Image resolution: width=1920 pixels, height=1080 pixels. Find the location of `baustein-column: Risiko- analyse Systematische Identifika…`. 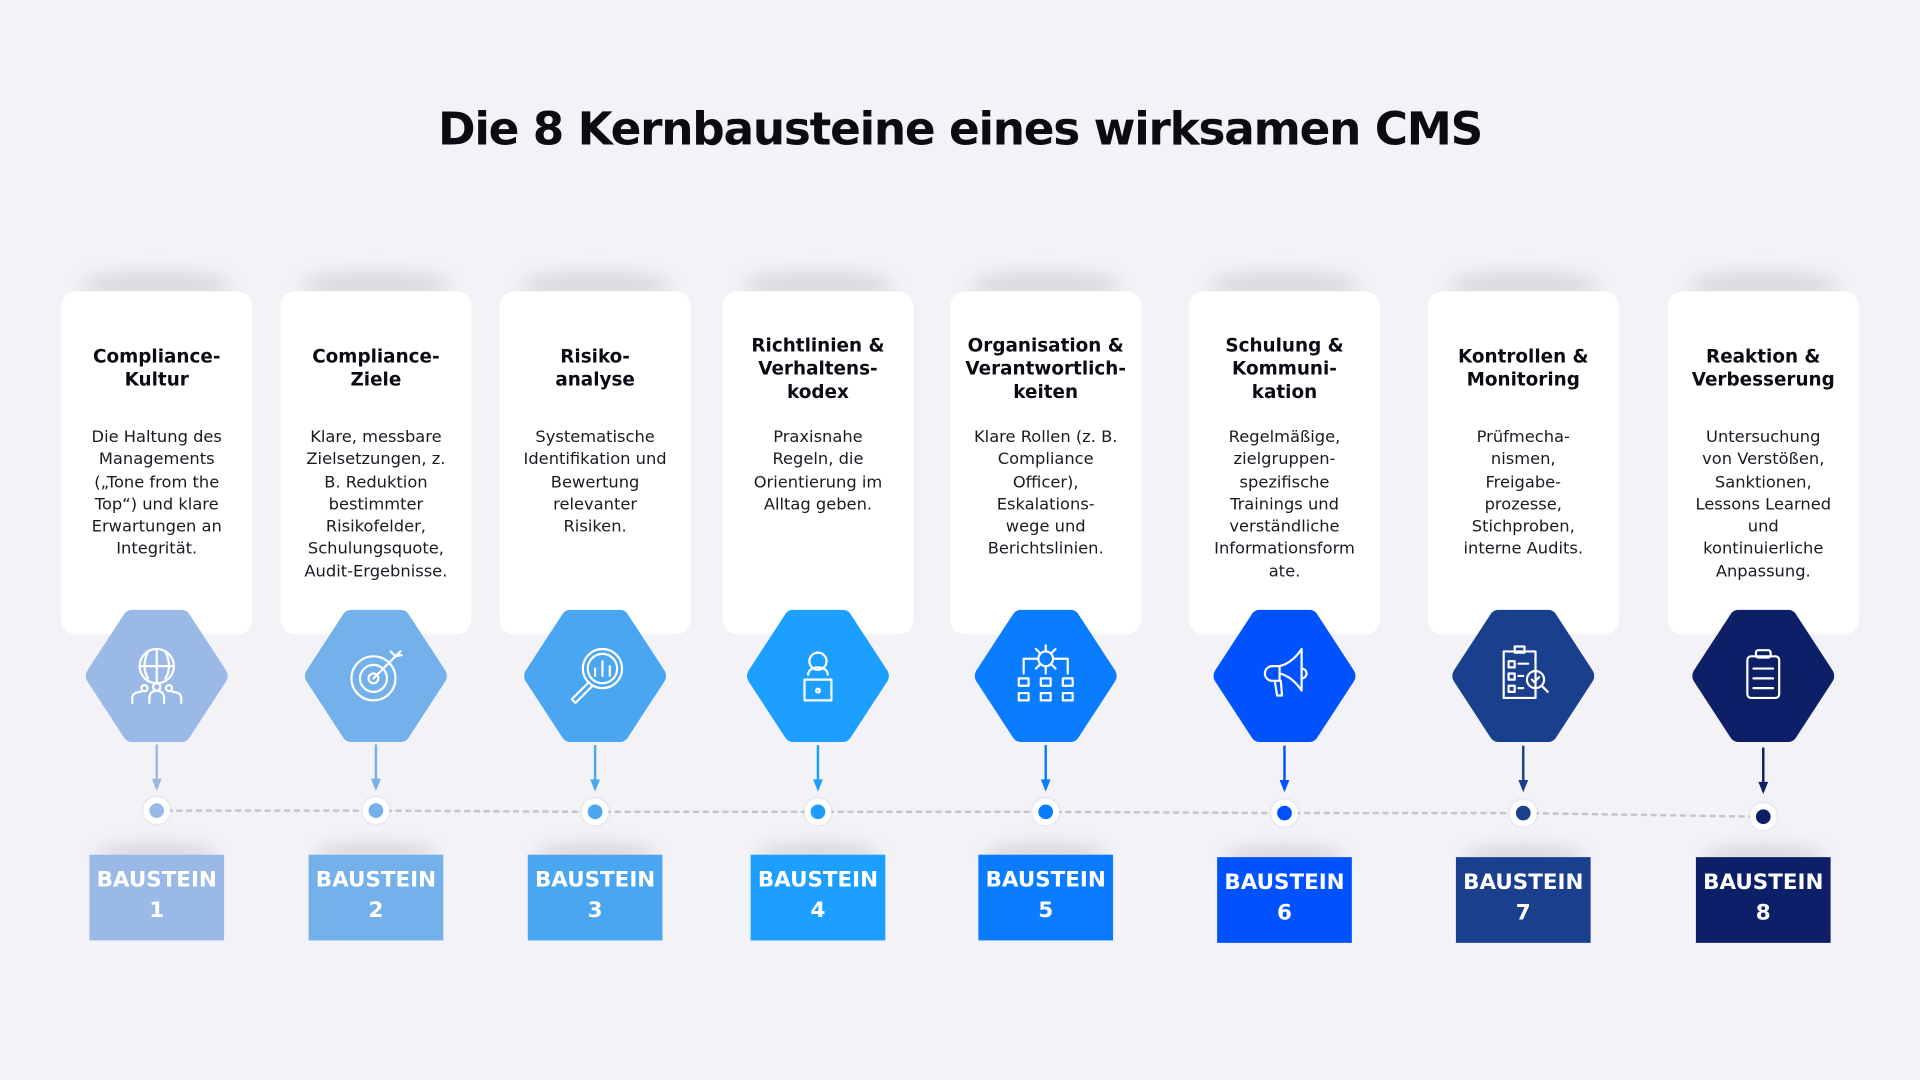

baustein-column: Risiko- analyse Systematische Identifika… is located at coordinates (595, 540).